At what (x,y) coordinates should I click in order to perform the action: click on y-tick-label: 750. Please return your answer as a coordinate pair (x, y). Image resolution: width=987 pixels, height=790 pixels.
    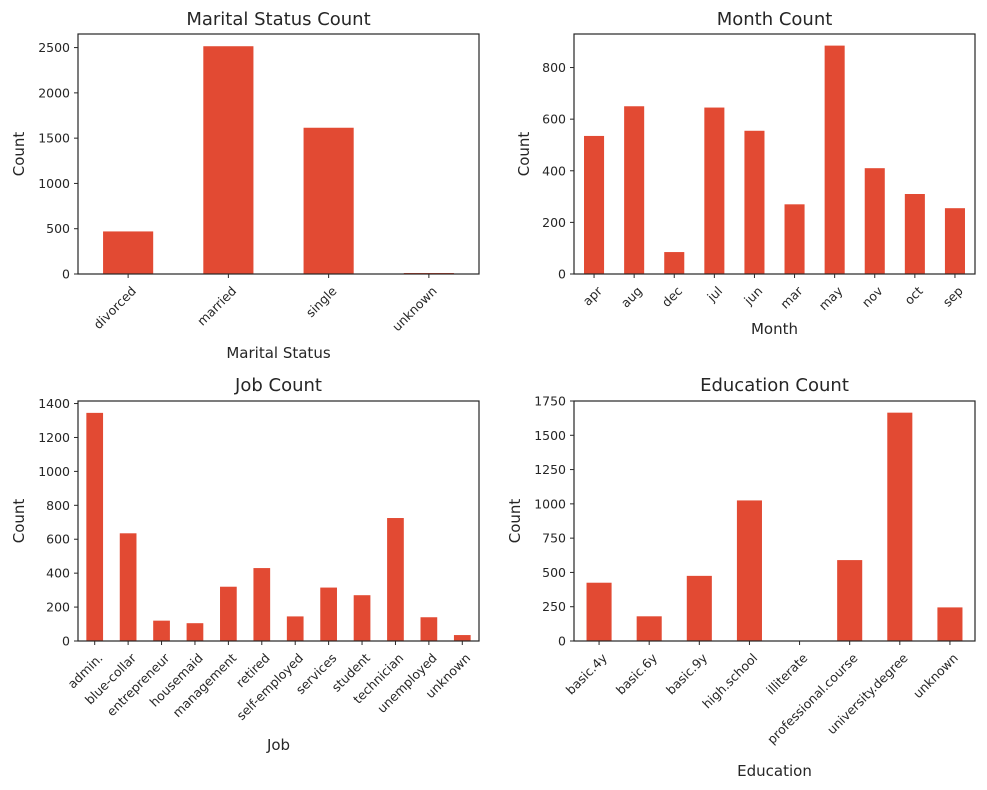
    Looking at the image, I should click on (554, 538).